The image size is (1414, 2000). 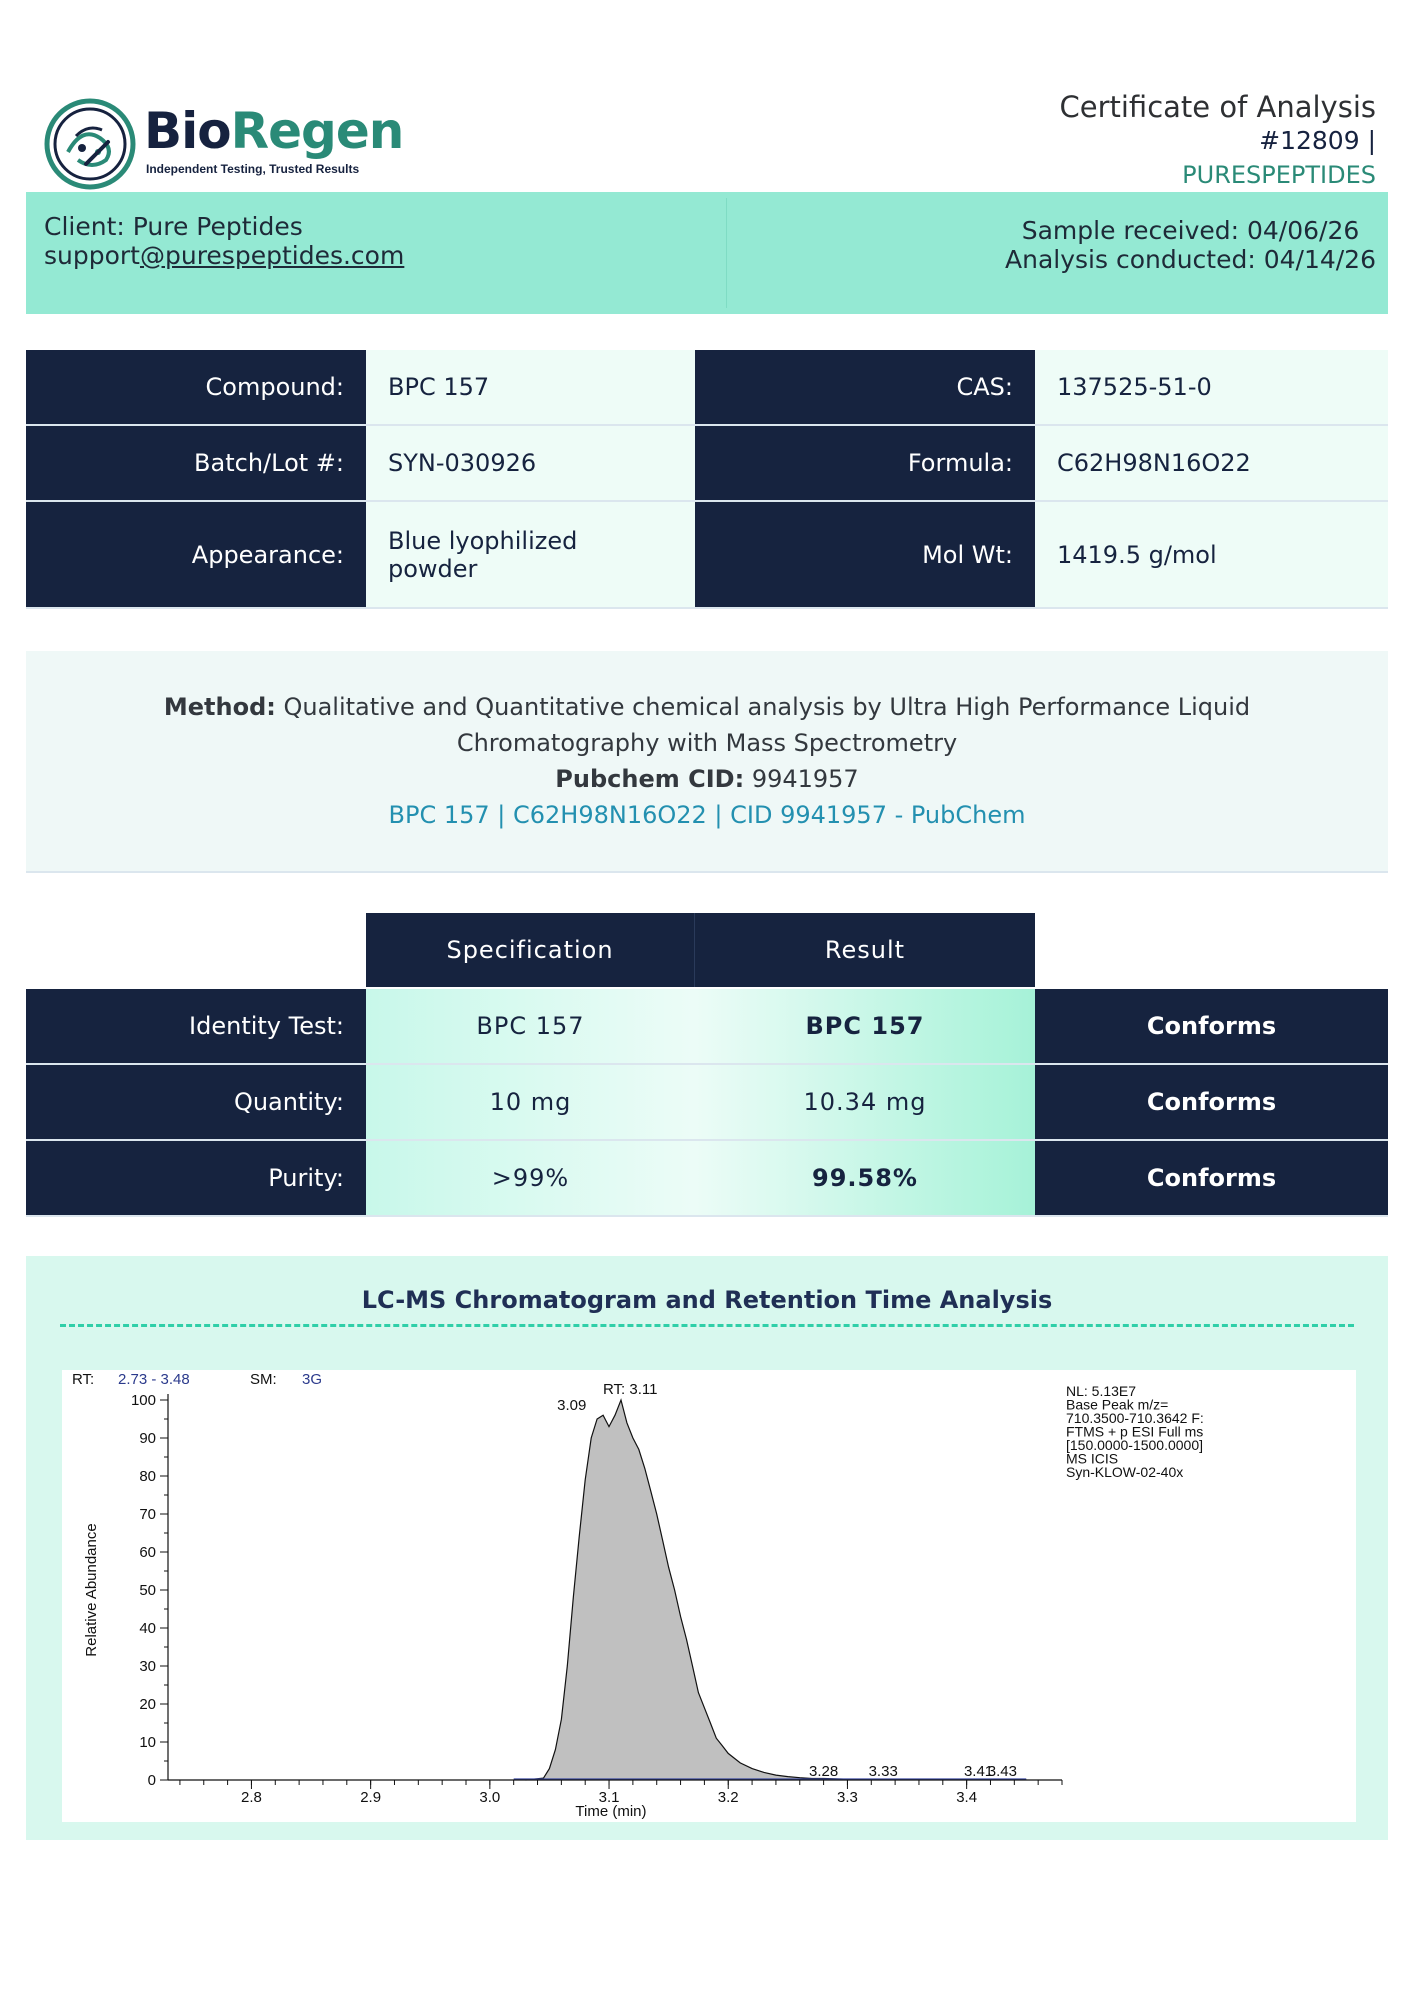 What do you see at coordinates (1211, 1178) in the screenshot?
I see `purity-status: Conforms` at bounding box center [1211, 1178].